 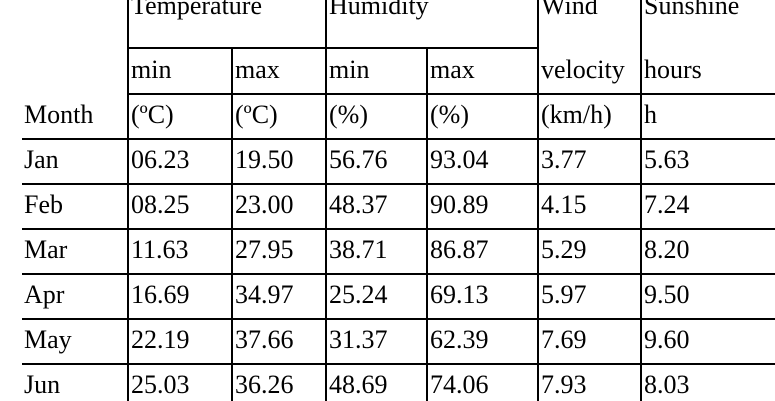 What do you see at coordinates (673, 69) in the screenshot?
I see `subheader-sunshine-hours: hours` at bounding box center [673, 69].